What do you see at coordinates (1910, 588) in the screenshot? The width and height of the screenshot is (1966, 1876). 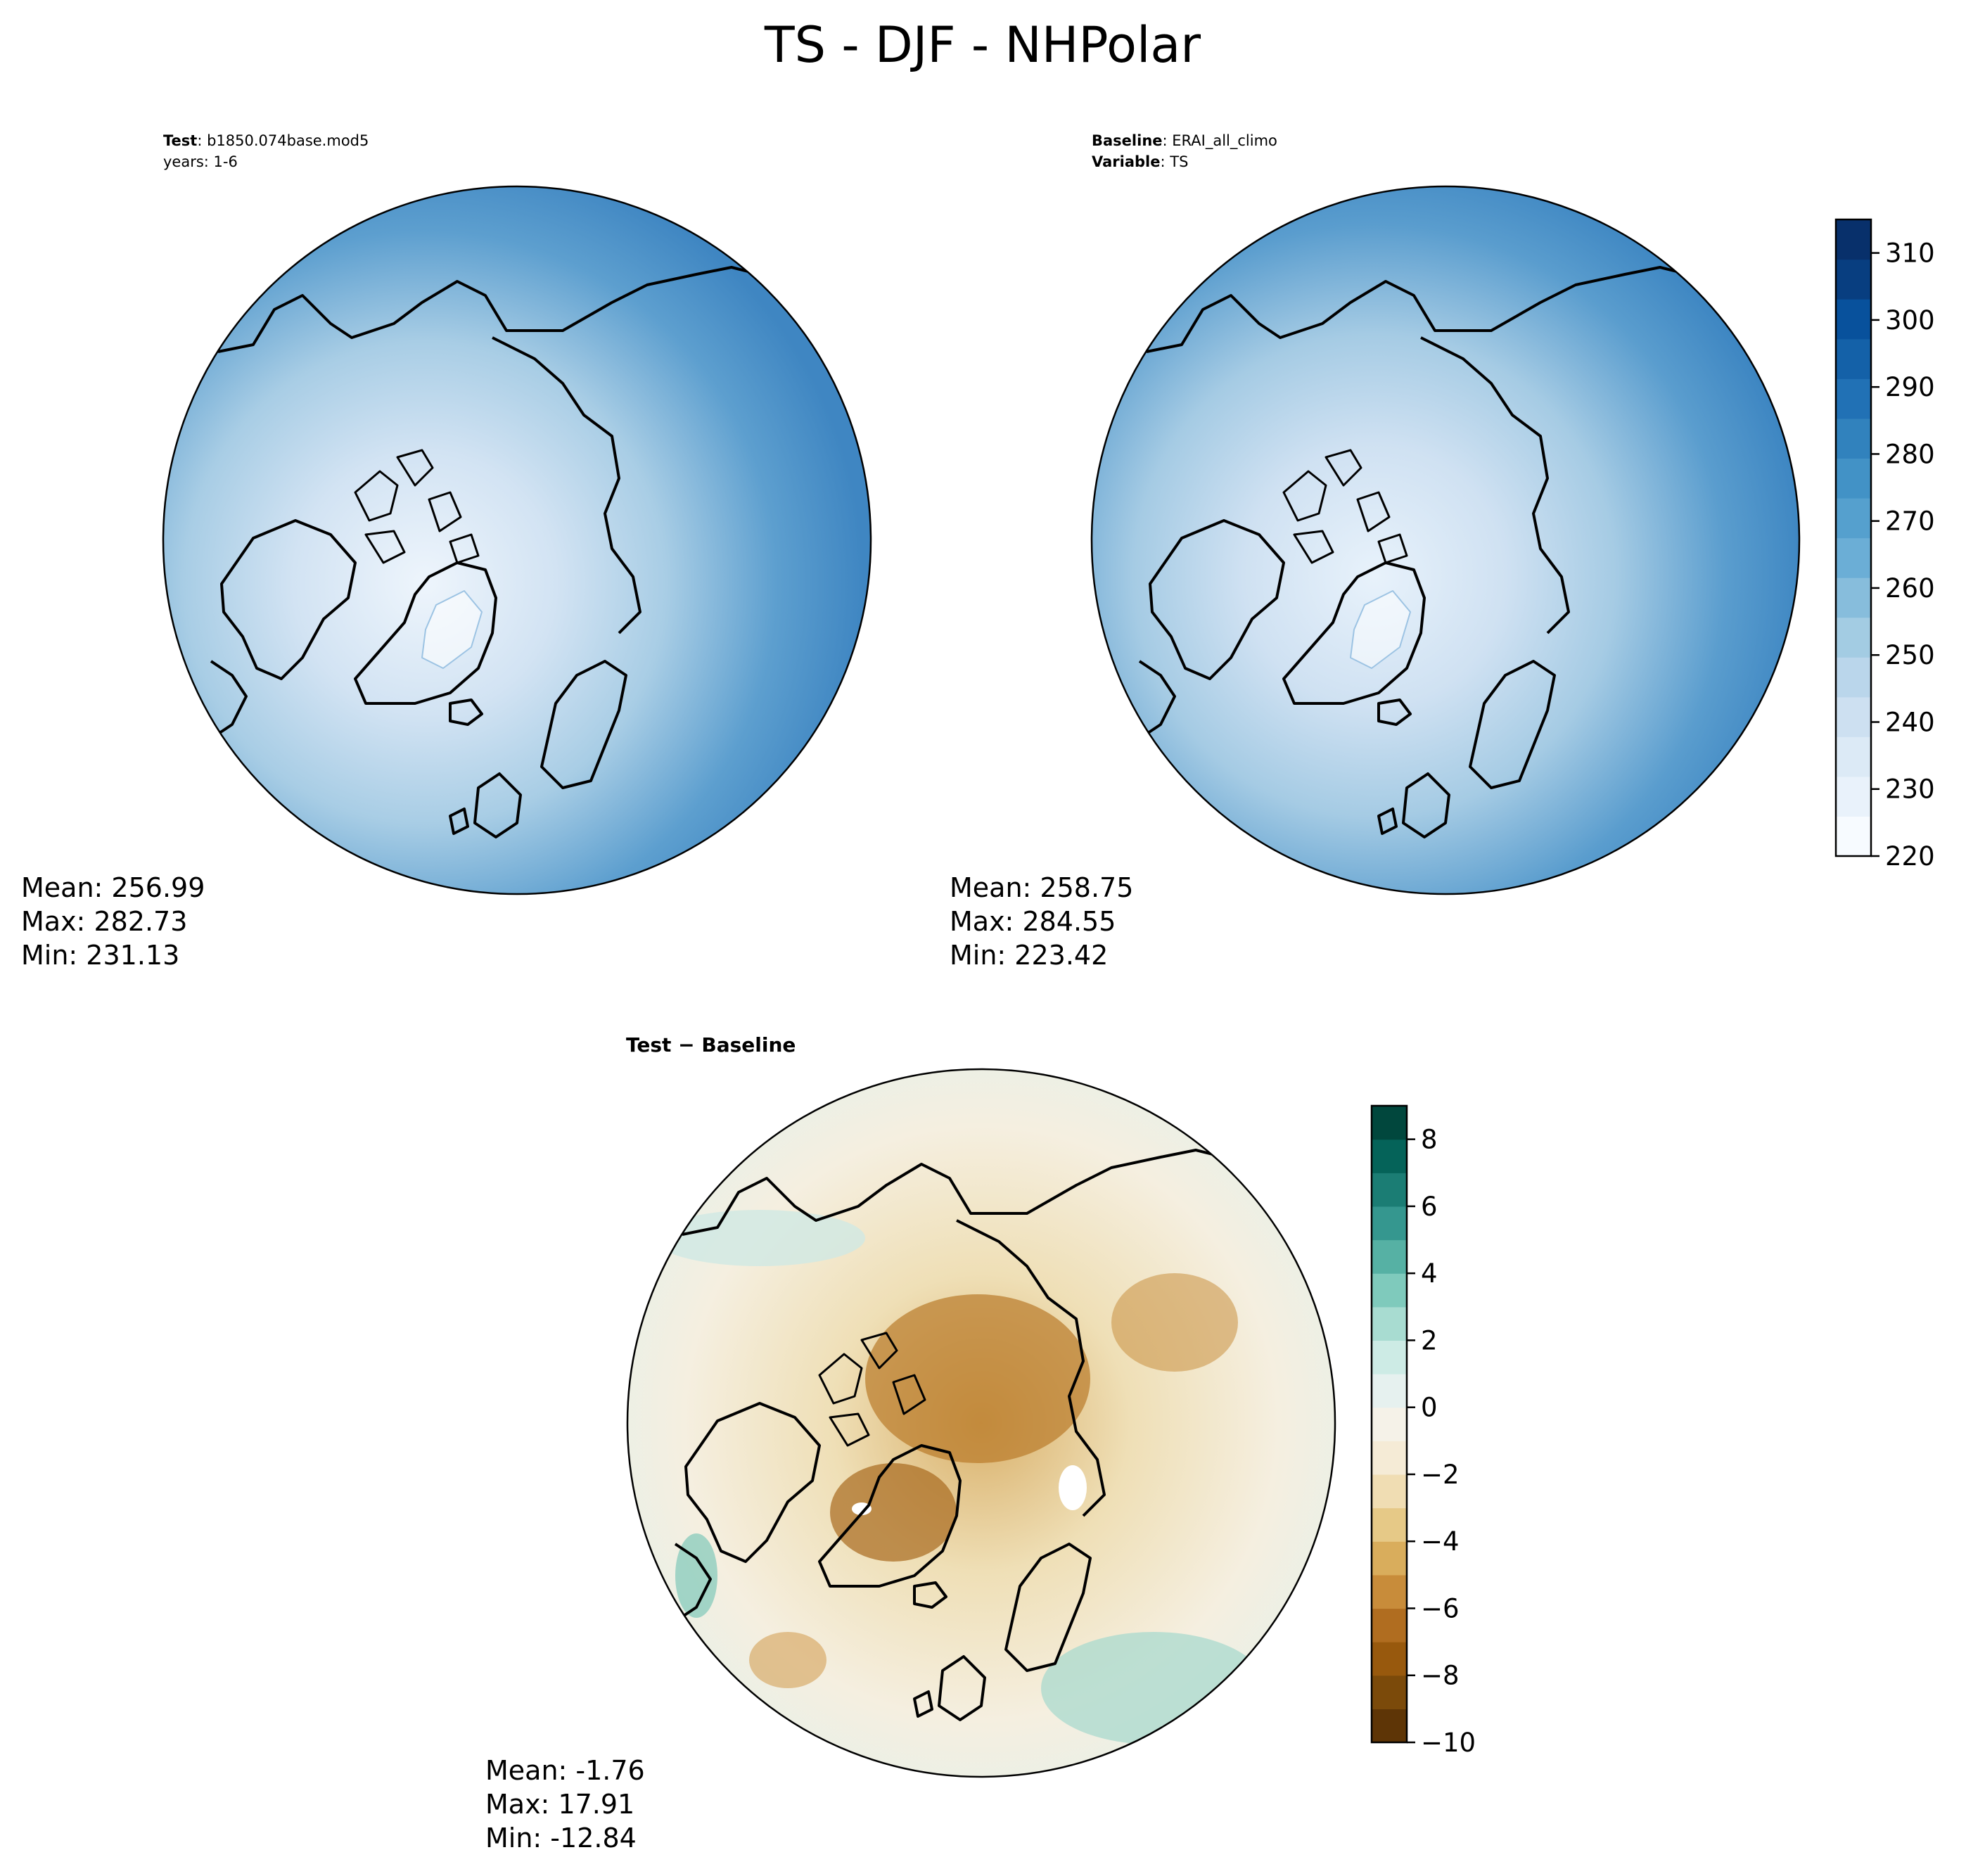 I see `abs-colorbar-tick-label: 260` at bounding box center [1910, 588].